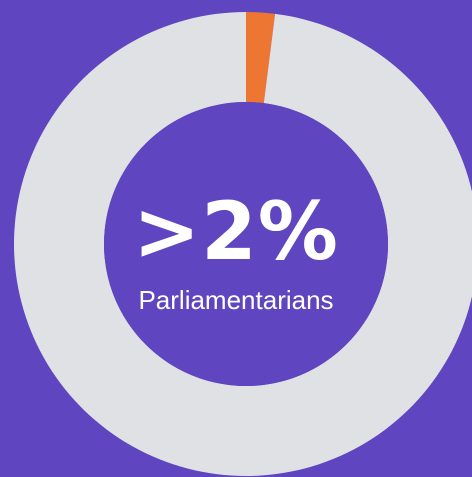  Describe the element at coordinates (261, 58) in the screenshot. I see `donut-slice-highlight` at that location.